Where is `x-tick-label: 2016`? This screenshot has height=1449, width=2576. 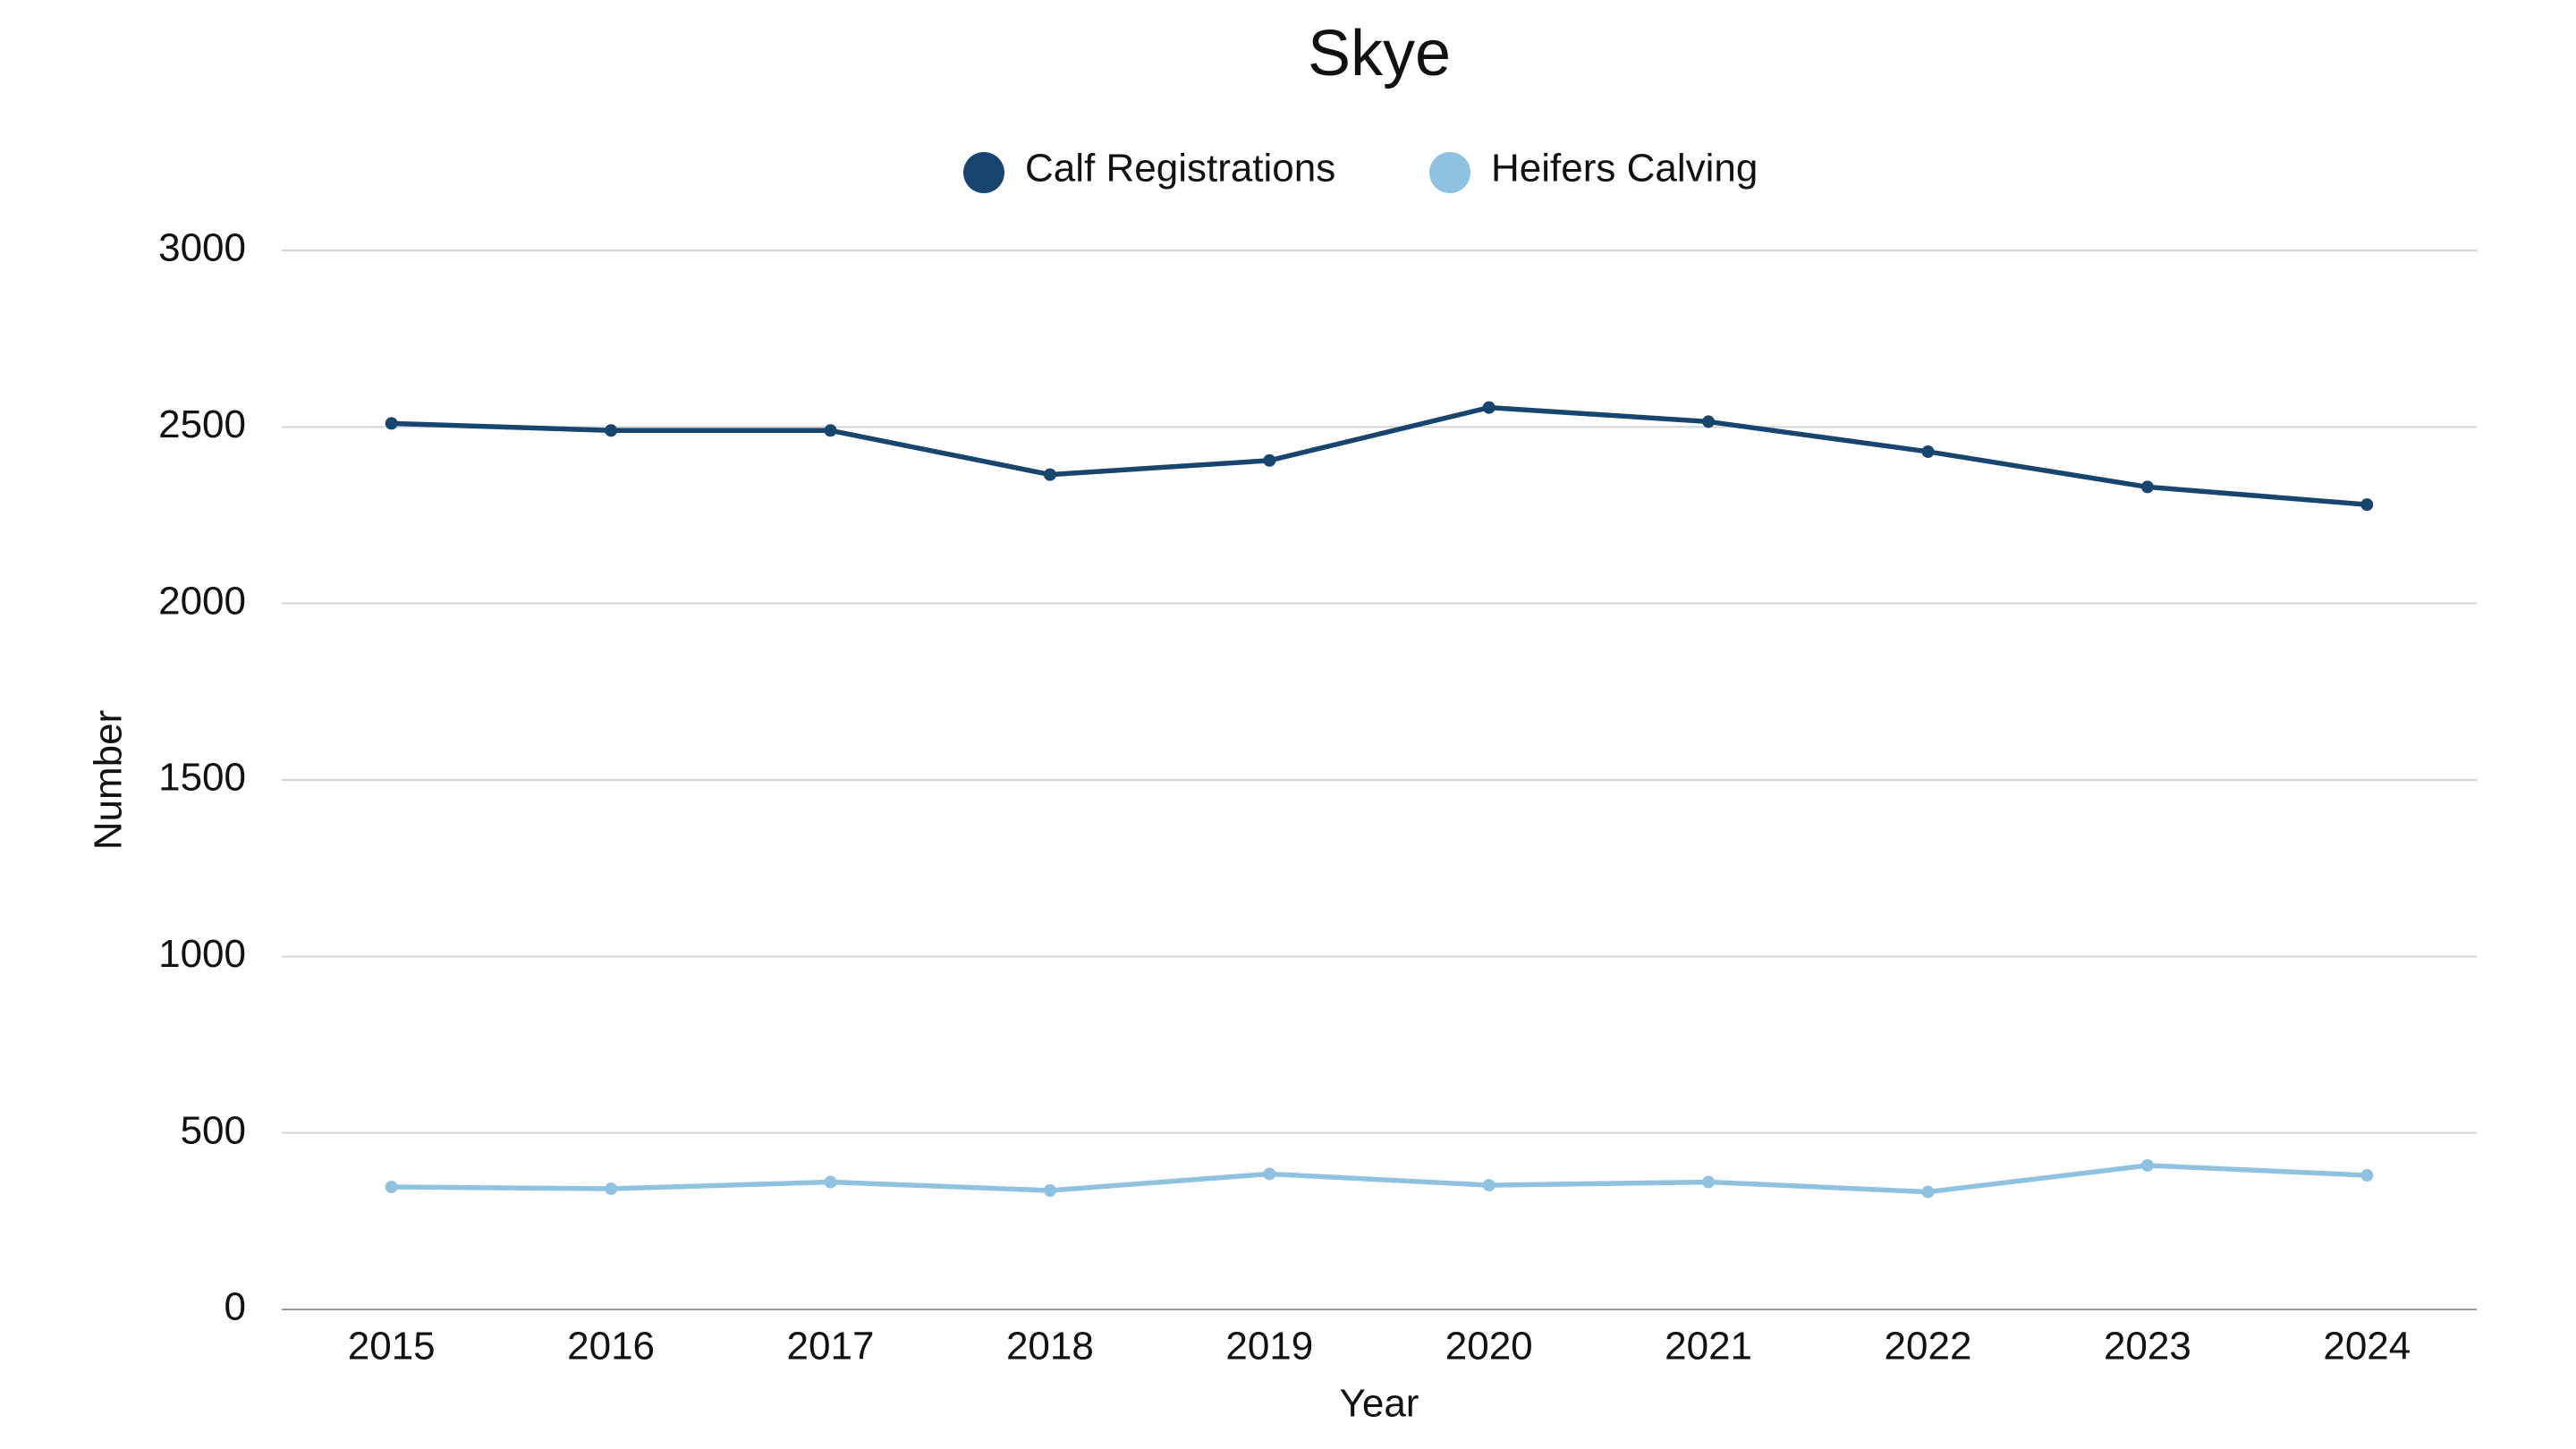
x-tick-label: 2016 is located at coordinates (611, 1346).